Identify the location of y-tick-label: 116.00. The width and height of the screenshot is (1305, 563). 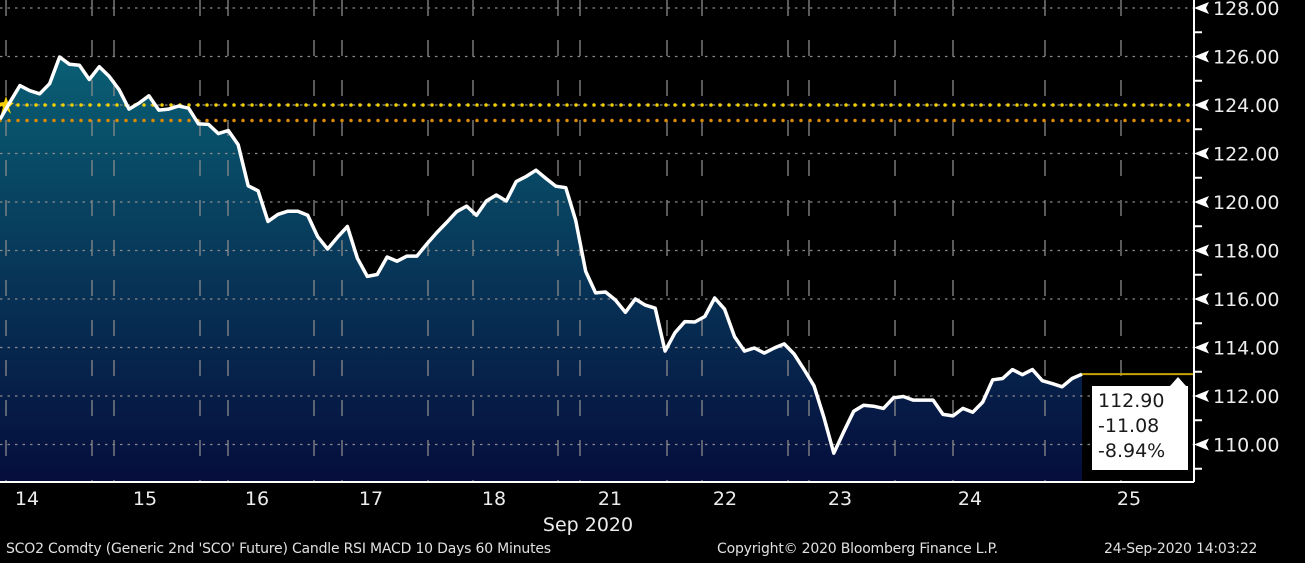
(1246, 300).